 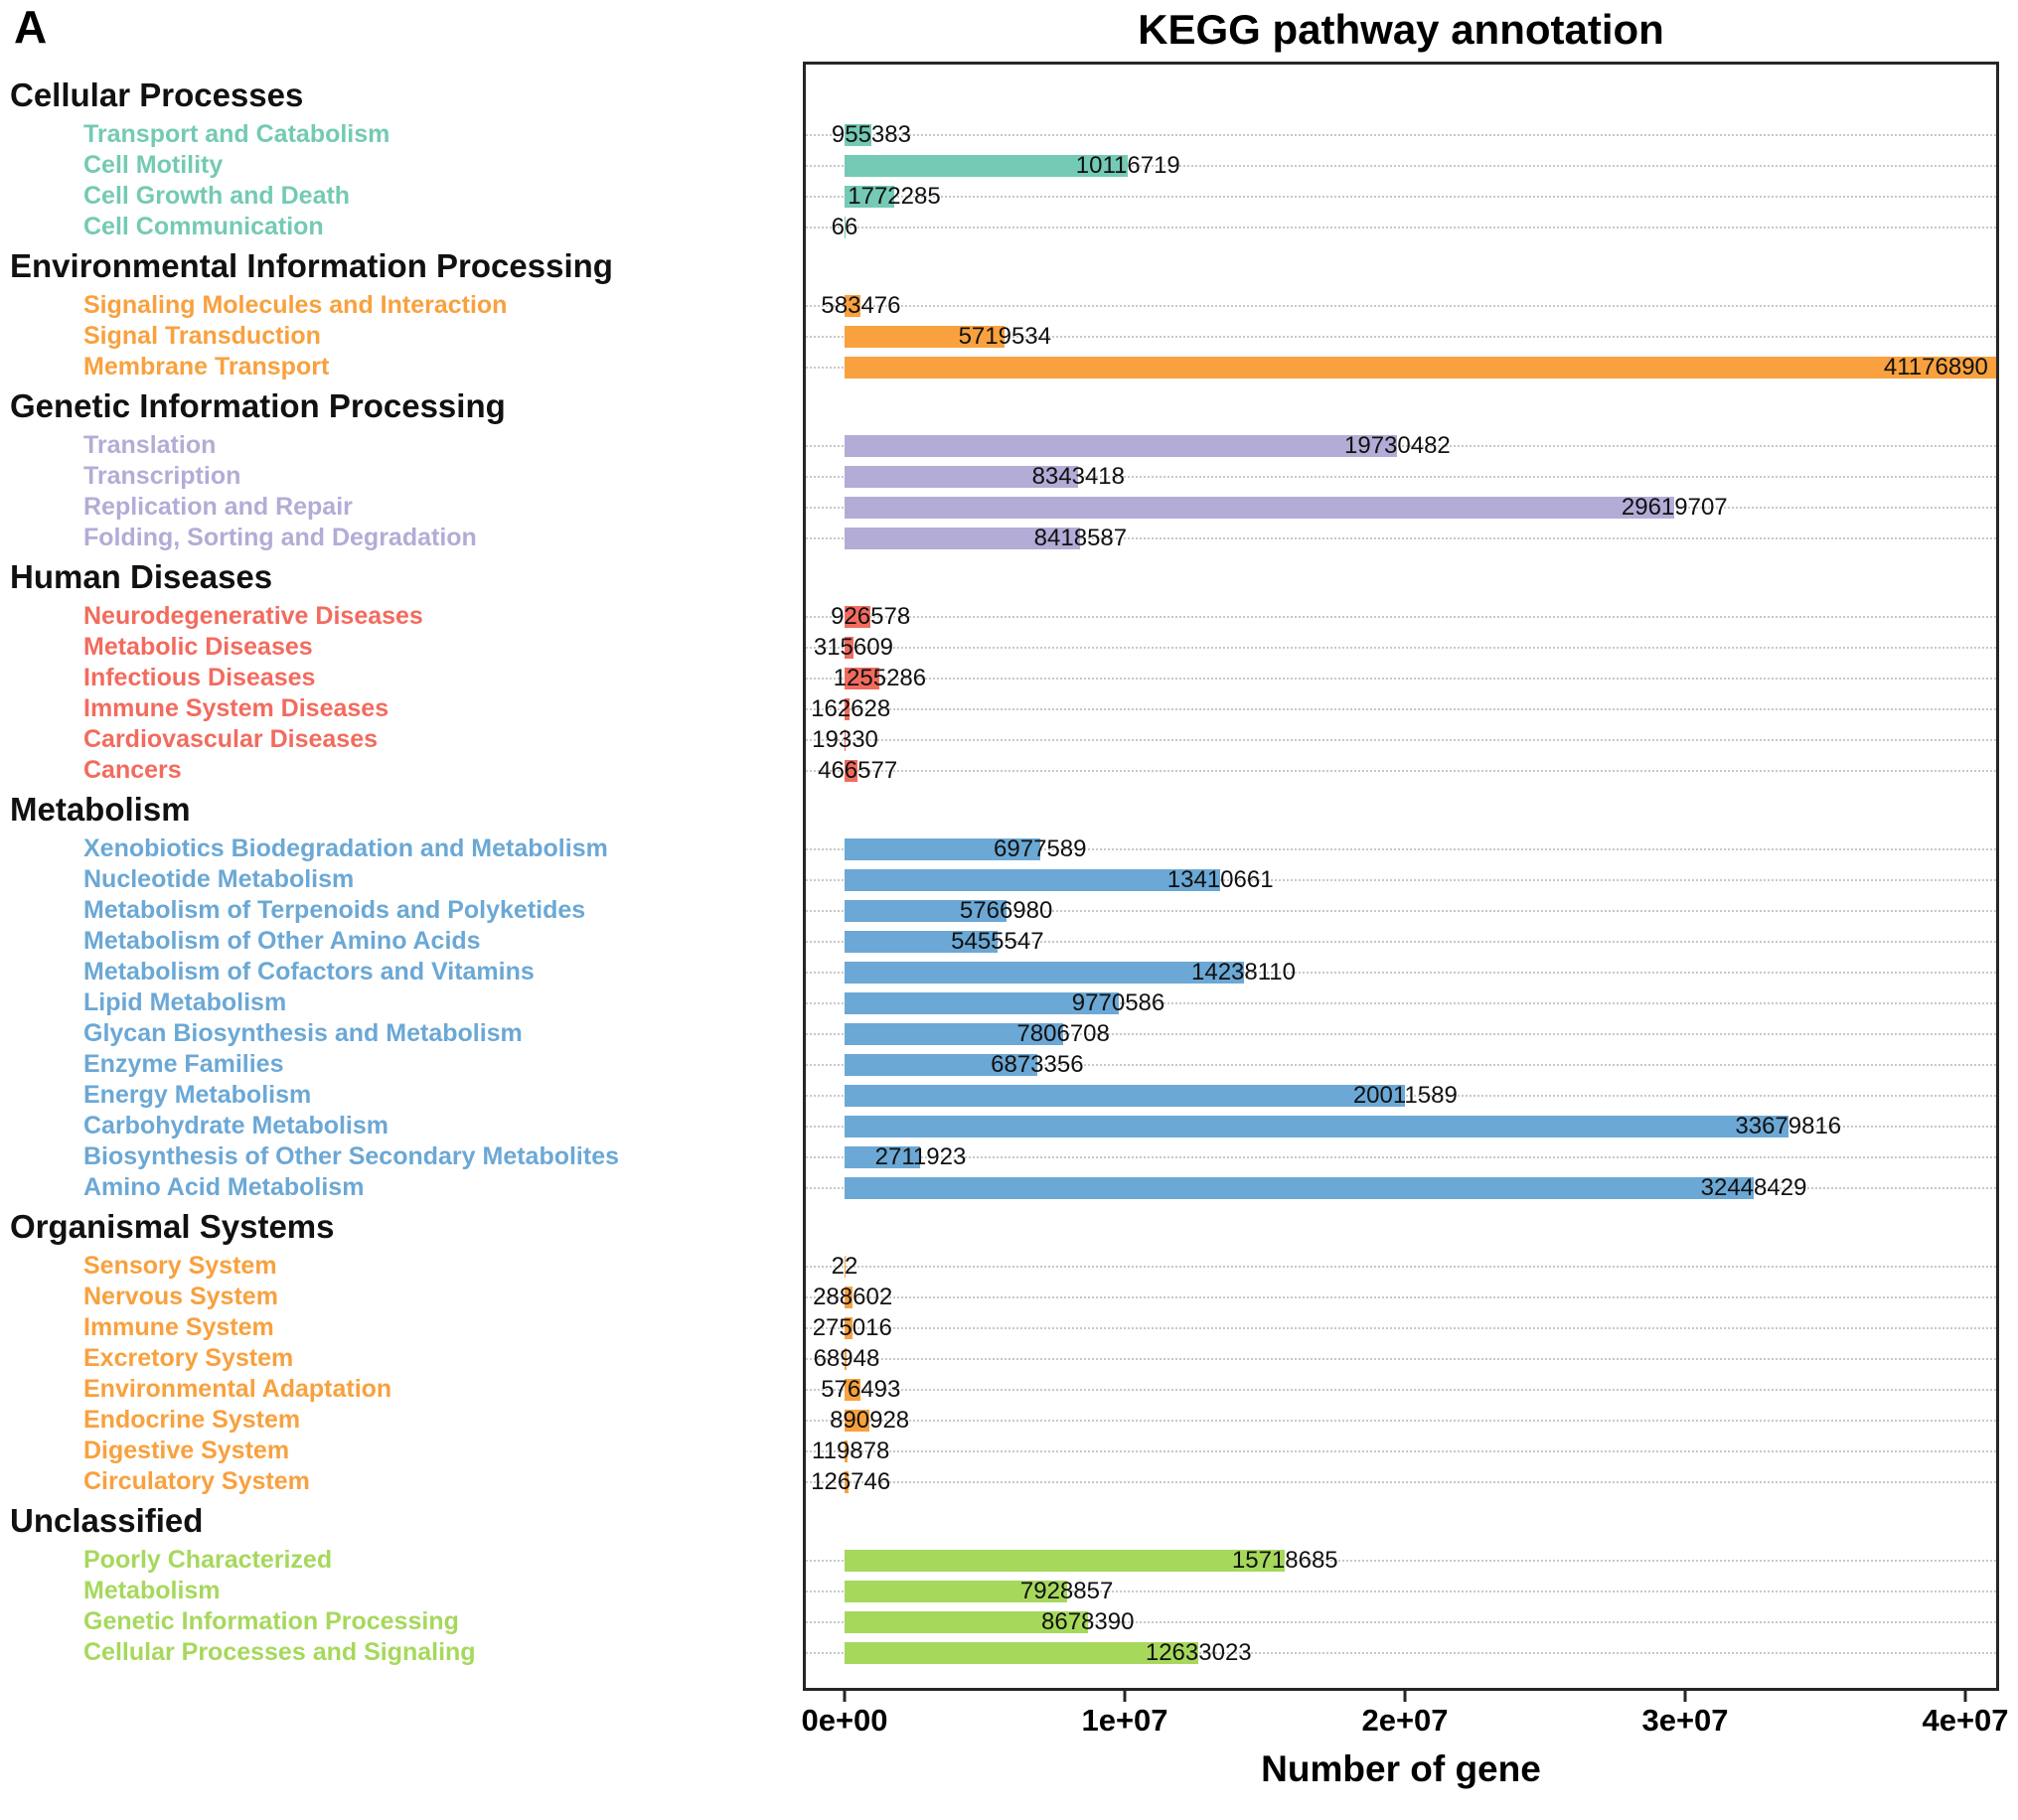 What do you see at coordinates (303, 1033) in the screenshot?
I see `category-label: Glycan Biosynthesis and Metabolism` at bounding box center [303, 1033].